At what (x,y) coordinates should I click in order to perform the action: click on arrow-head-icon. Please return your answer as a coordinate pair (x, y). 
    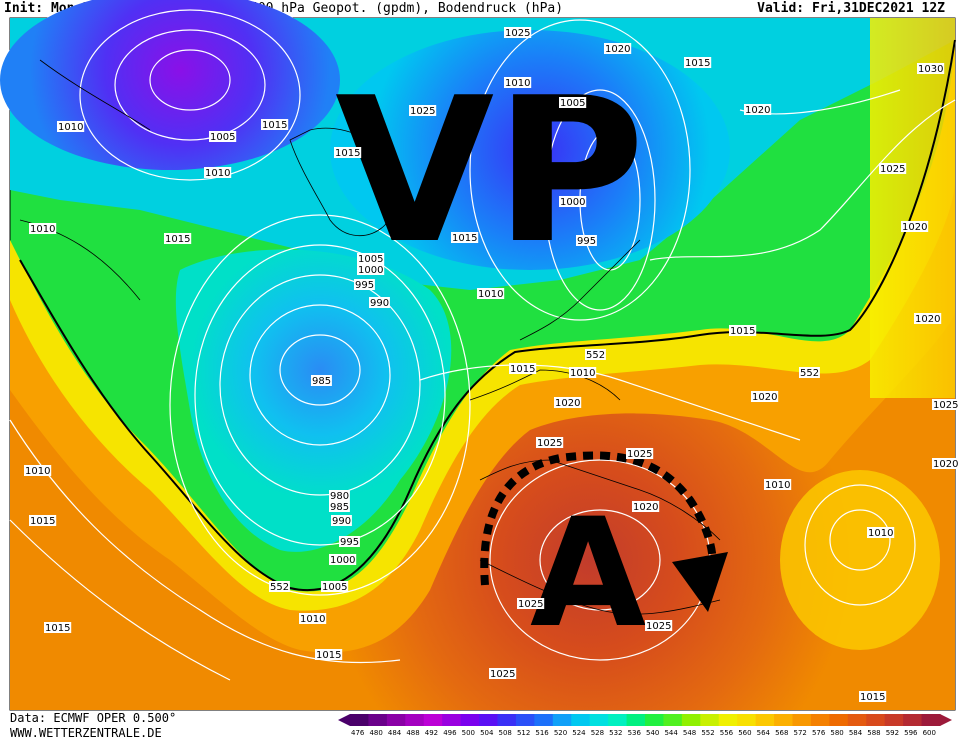
    Looking at the image, I should click on (700, 582).